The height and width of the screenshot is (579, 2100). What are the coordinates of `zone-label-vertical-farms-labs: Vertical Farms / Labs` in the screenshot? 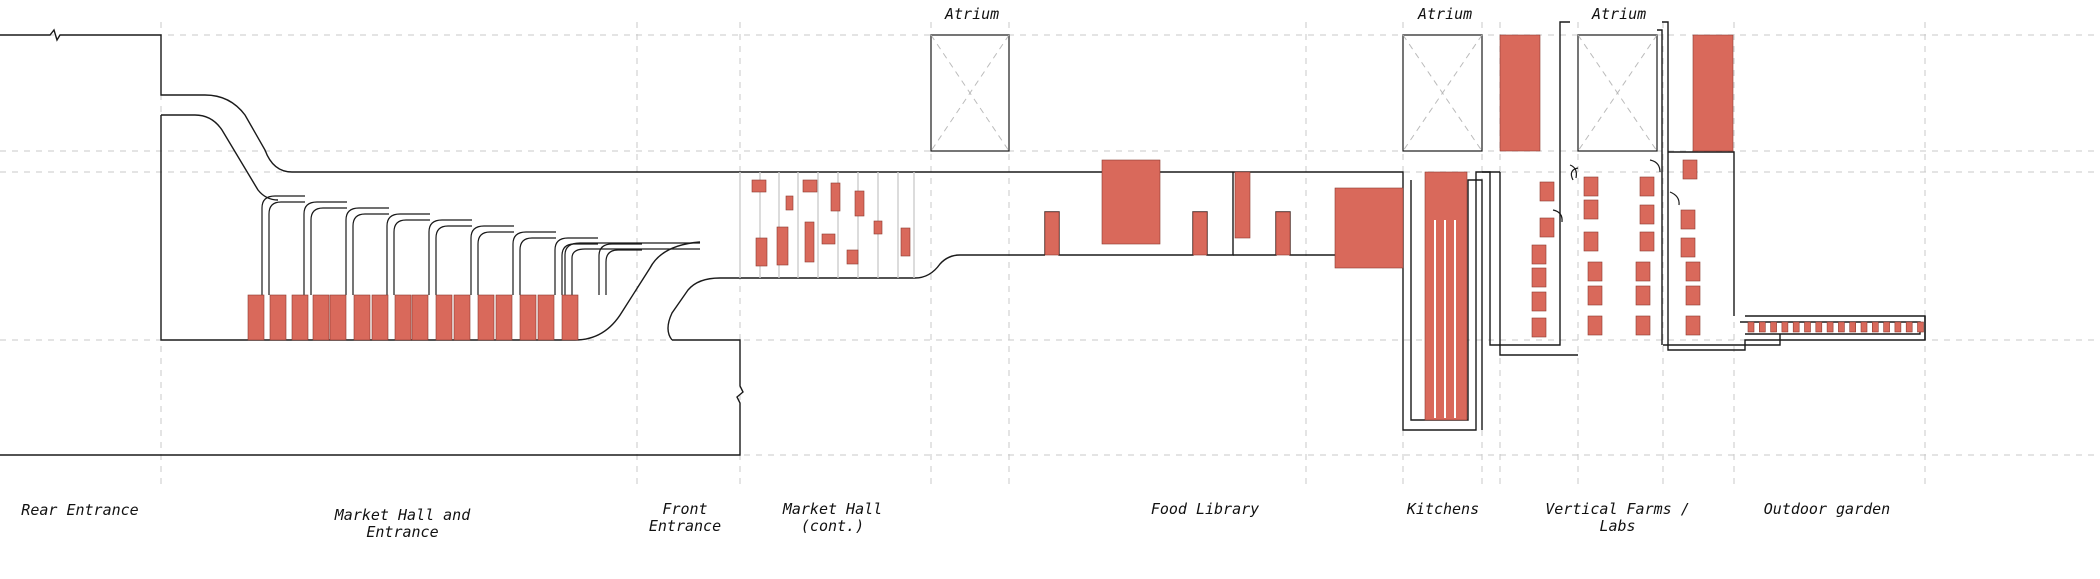 It's located at (1617, 518).